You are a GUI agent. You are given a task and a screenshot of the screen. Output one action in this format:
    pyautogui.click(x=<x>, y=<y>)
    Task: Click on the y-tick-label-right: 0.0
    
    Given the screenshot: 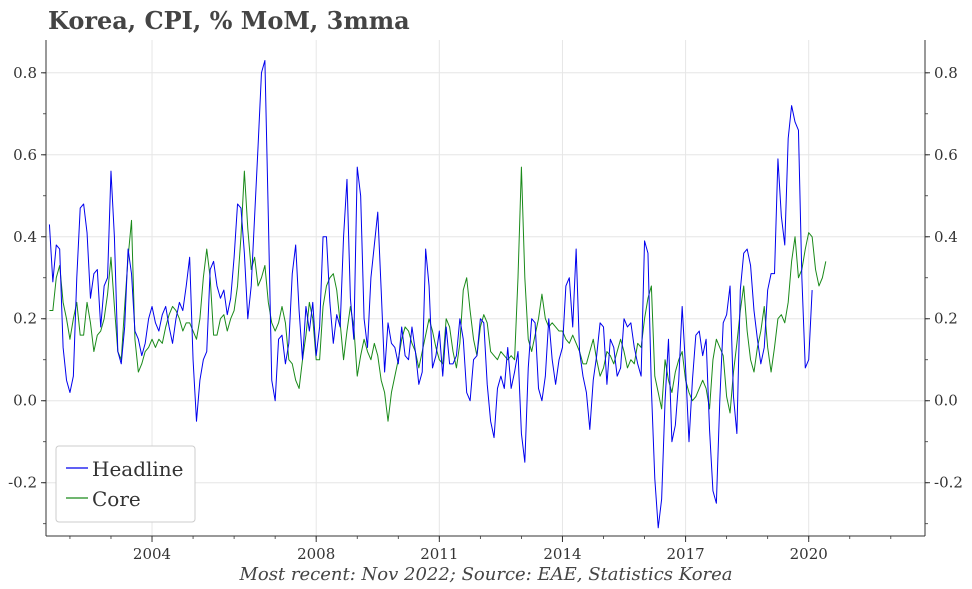 What is the action you would take?
    pyautogui.click(x=946, y=401)
    